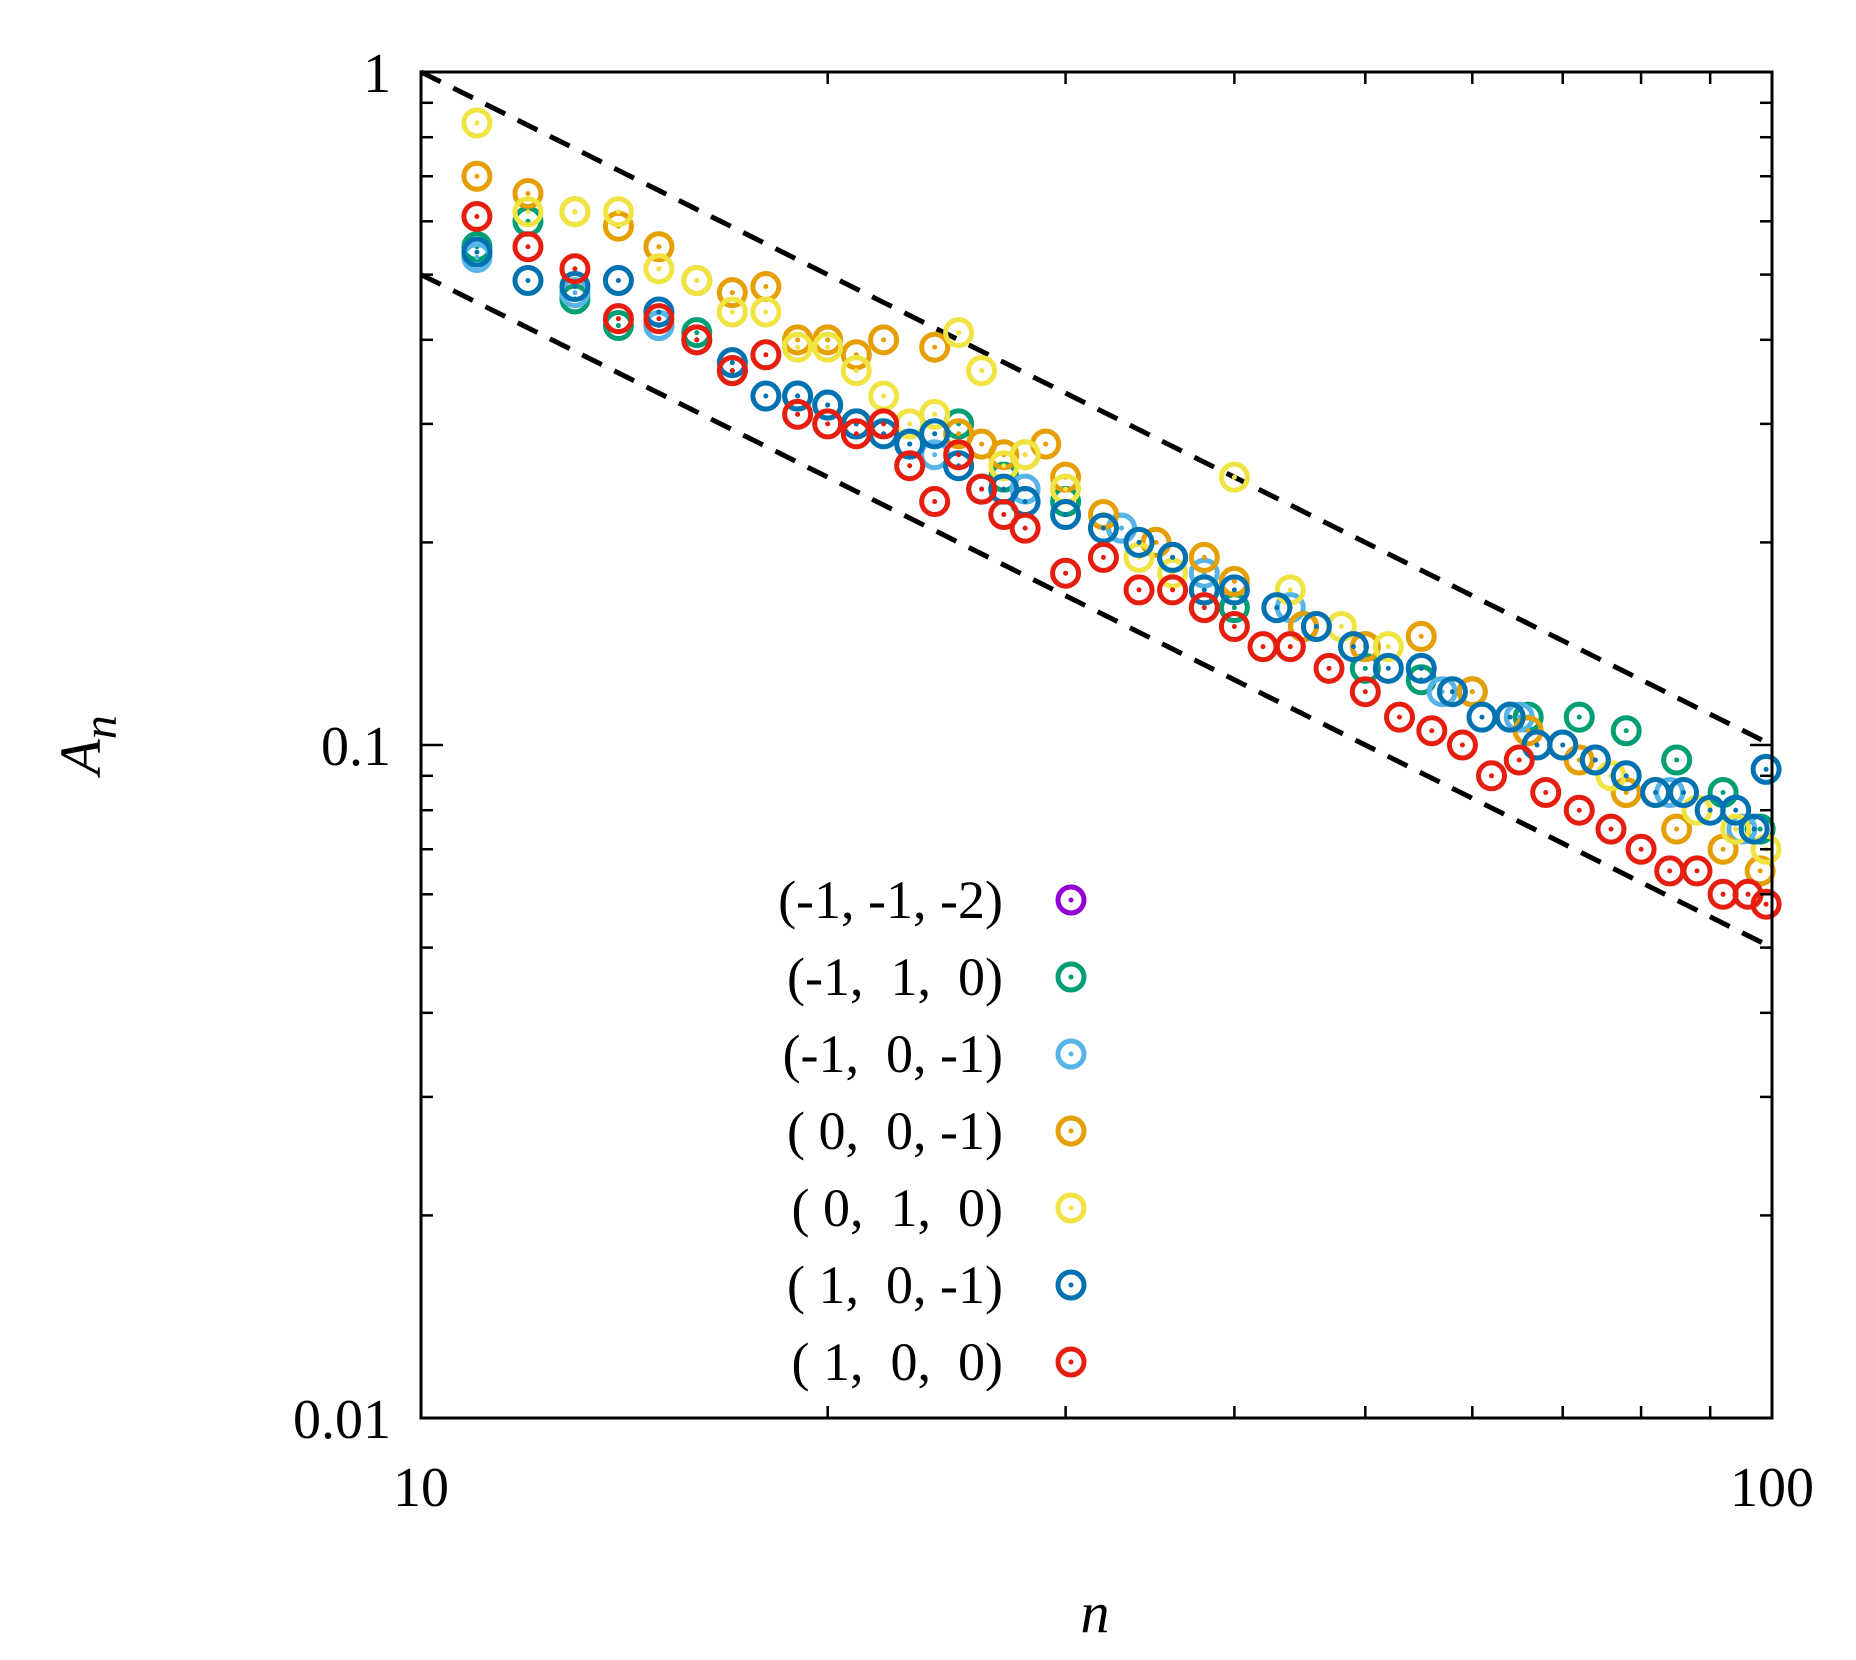 This screenshot has height=1660, width=1856. Describe the element at coordinates (356, 747) in the screenshot. I see `y-tick-label: 0.1` at that location.